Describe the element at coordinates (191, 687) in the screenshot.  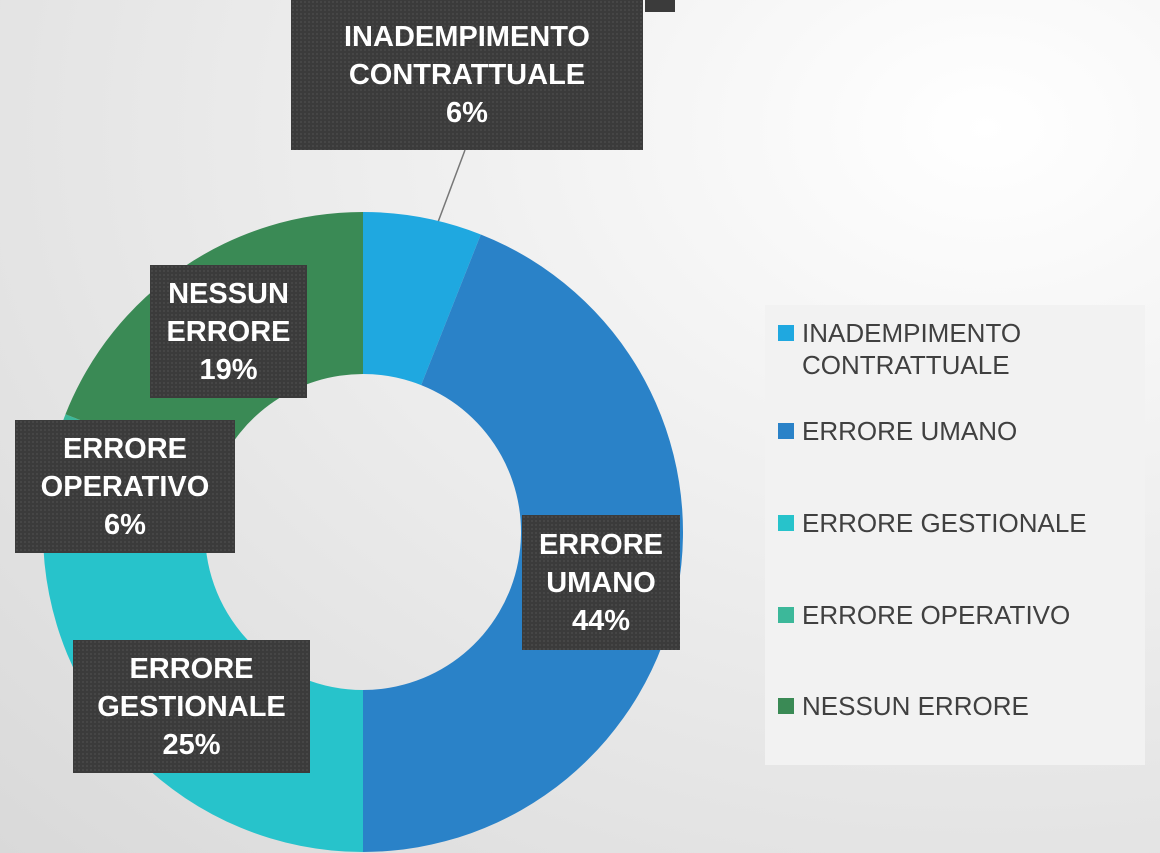
I see `data-label-category: ERRORE GESTIONALE` at that location.